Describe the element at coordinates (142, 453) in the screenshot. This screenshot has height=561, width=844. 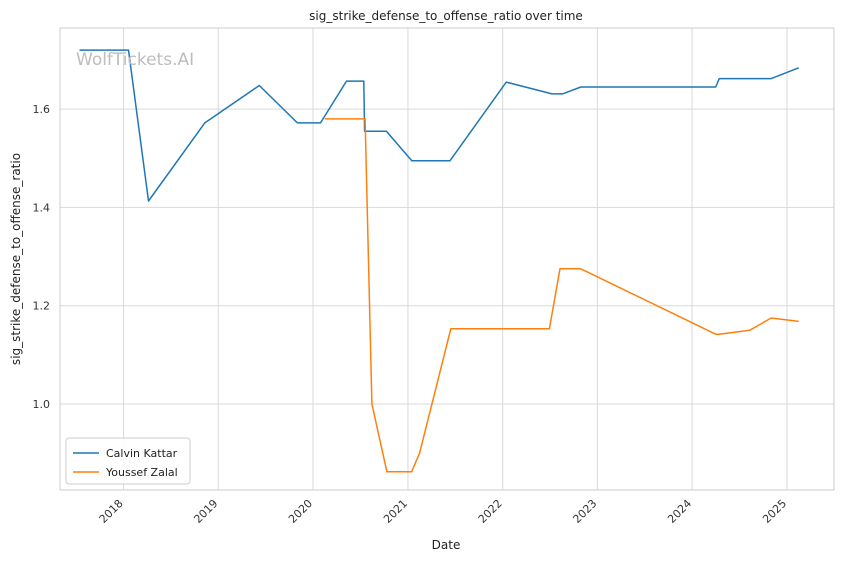
I see `legend-label-calvin-kattar: Calvin Kattar` at that location.